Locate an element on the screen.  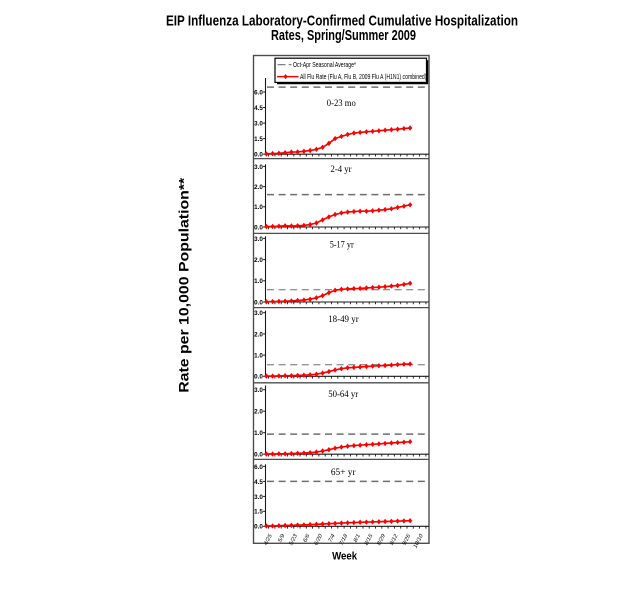
svg-text: 8/29 is located at coordinates (382, 540).